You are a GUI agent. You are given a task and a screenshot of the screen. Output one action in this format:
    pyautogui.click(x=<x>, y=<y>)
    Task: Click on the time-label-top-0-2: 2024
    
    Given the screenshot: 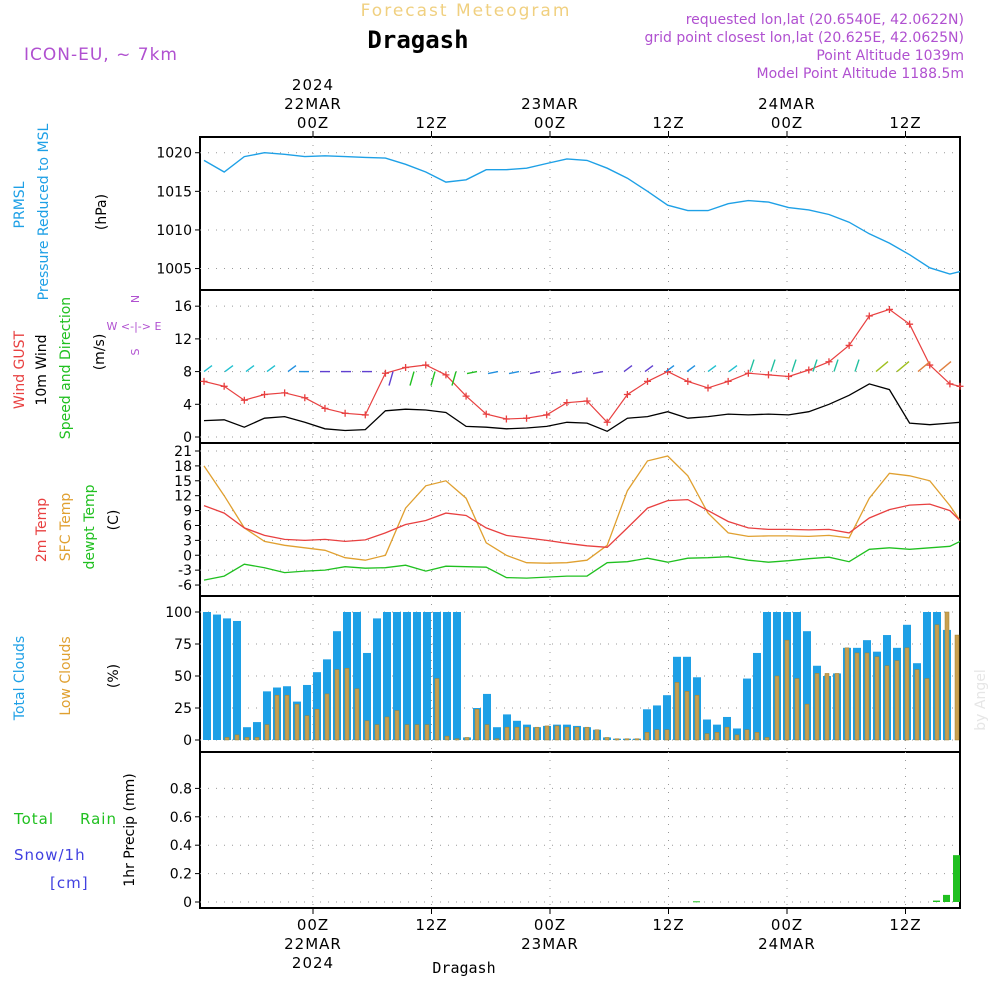 What is the action you would take?
    pyautogui.click(x=313, y=85)
    